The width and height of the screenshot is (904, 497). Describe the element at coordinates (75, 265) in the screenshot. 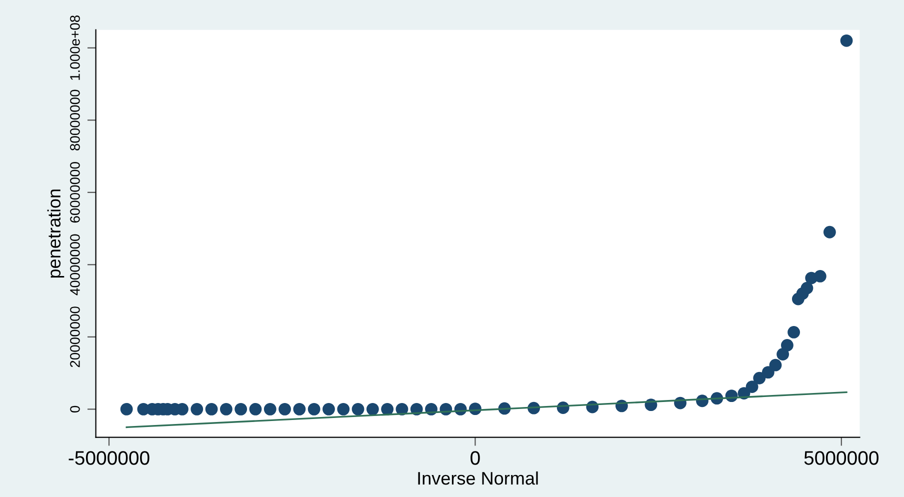

I see `y-tick-label: 40000000` at that location.